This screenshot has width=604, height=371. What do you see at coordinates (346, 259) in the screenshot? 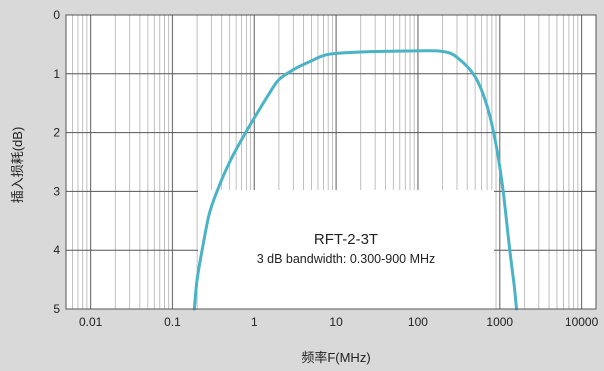
I see `annotation-subtitle: 3 dB bandwidth: 0.300-900 MHz` at bounding box center [346, 259].